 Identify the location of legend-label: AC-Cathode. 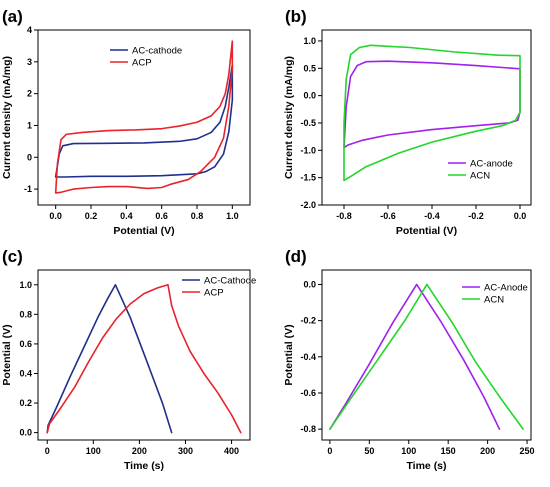
(230, 281).